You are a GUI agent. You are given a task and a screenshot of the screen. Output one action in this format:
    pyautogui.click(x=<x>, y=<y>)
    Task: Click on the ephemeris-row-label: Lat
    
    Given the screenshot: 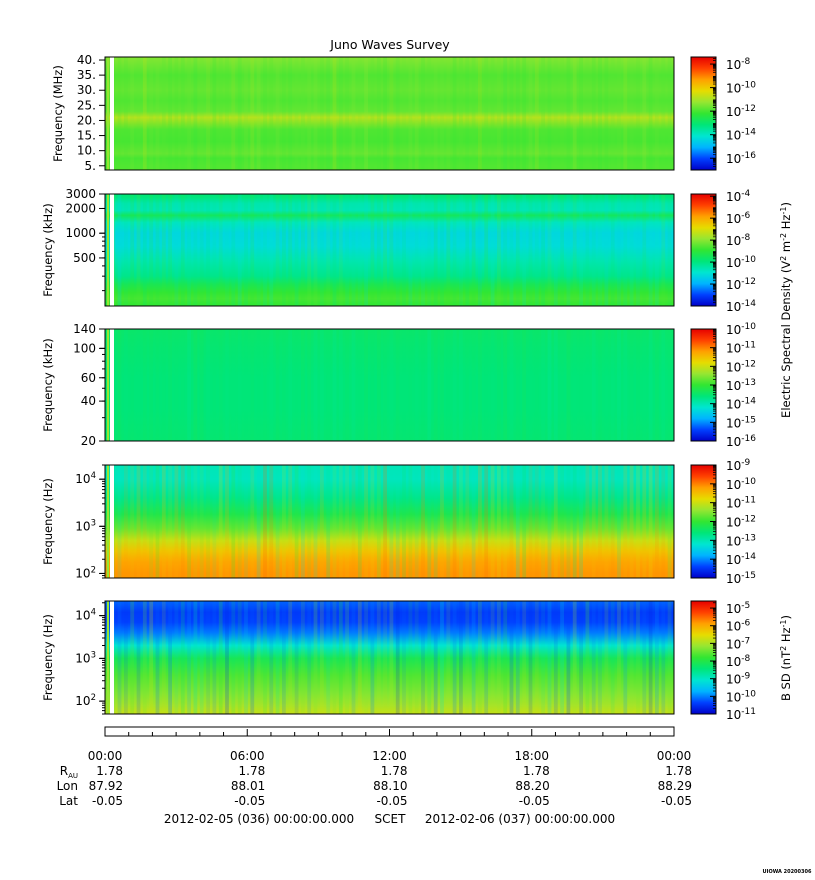 What is the action you would take?
    pyautogui.click(x=68, y=801)
    